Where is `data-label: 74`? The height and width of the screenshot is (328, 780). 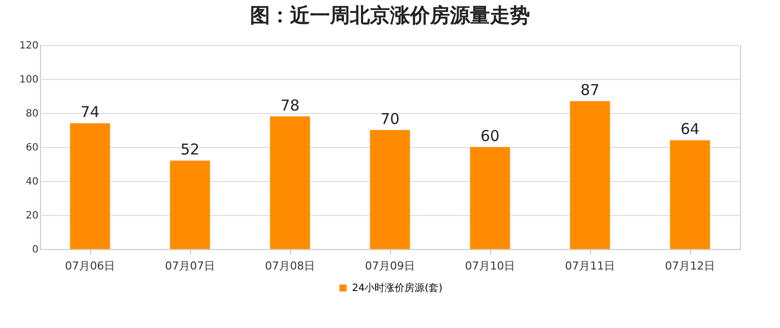 data-label: 74 is located at coordinates (90, 112).